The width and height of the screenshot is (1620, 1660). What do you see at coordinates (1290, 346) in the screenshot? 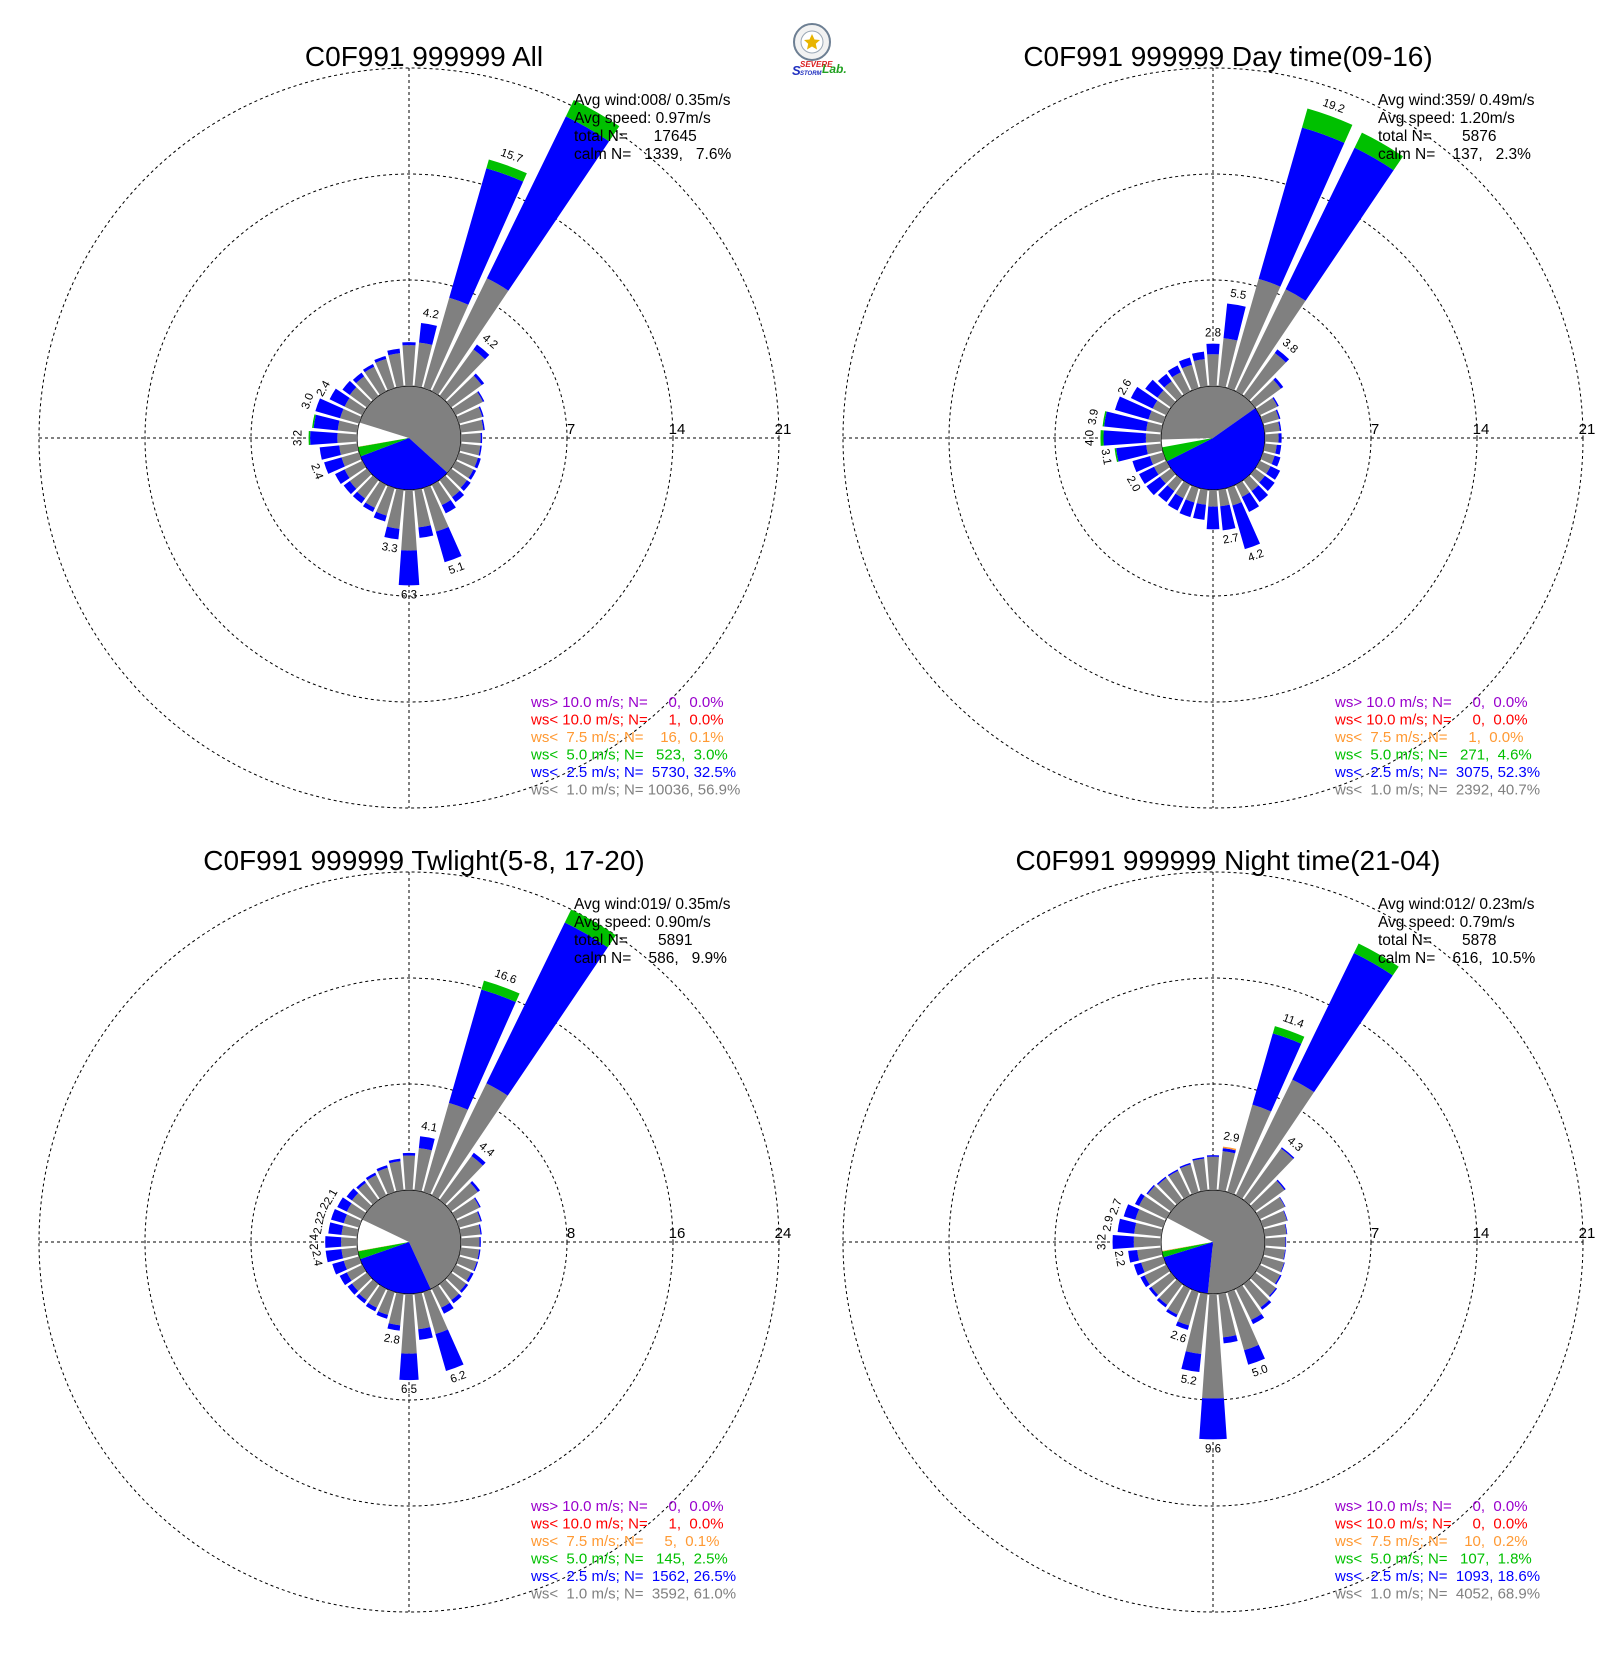
I see `bar-value-label: 3.8` at bounding box center [1290, 346].